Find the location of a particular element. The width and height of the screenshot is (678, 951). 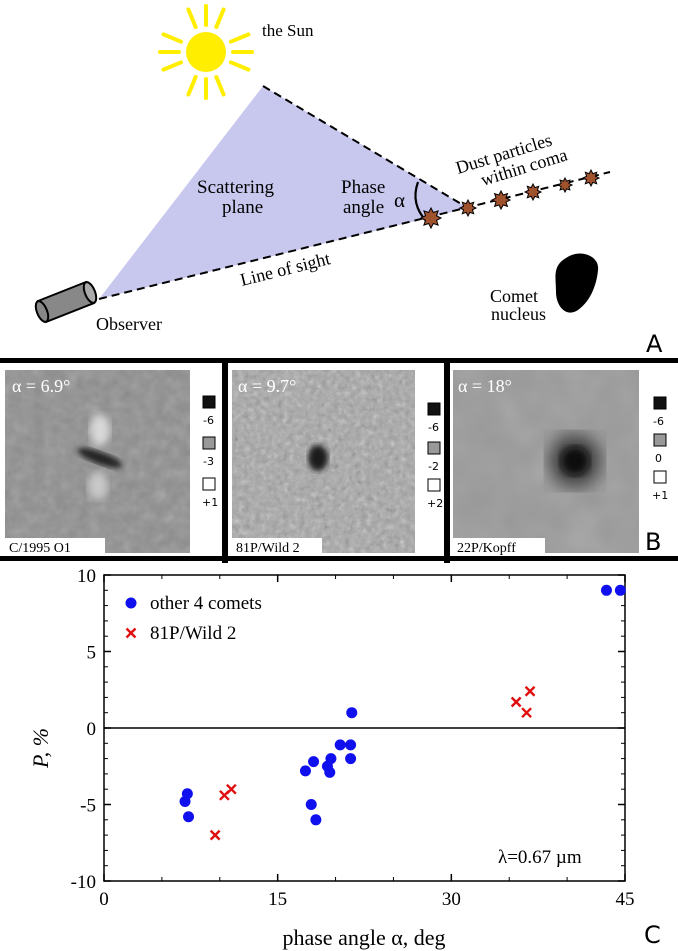

y-tick-label: 10 is located at coordinates (86, 576).